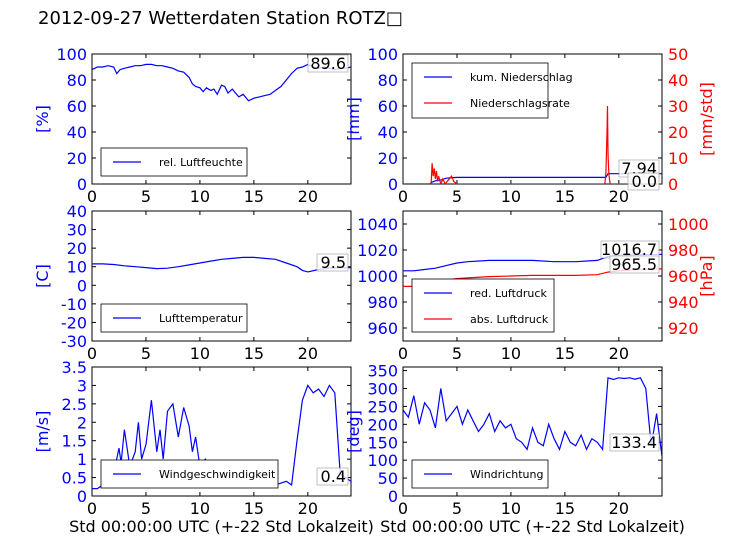 This screenshot has width=736, height=552. I want to click on y-tick-label: 150, so click(382, 442).